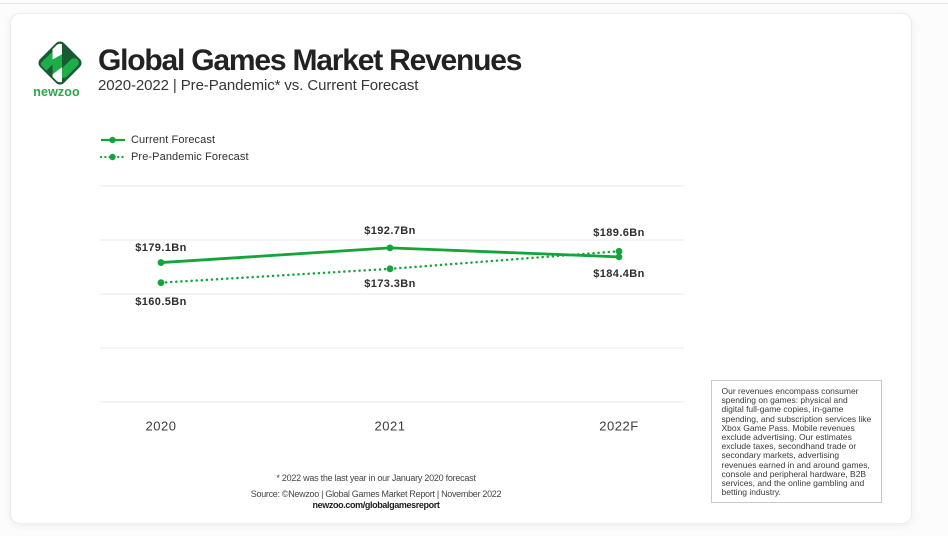 This screenshot has width=948, height=536. I want to click on legend-label: Current Forecast, so click(173, 139).